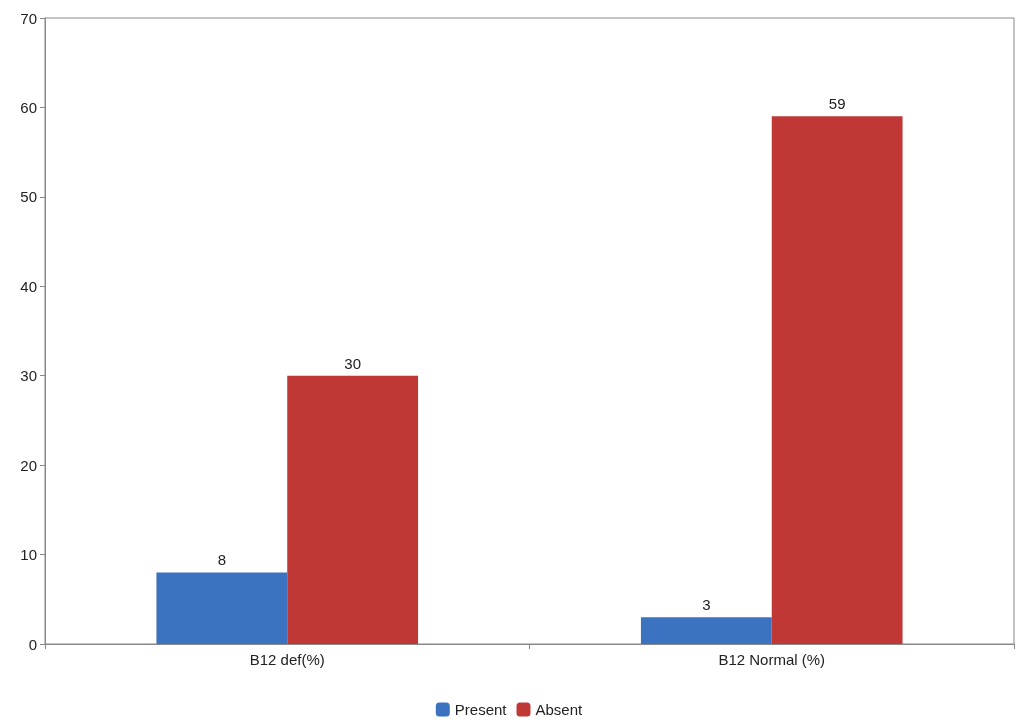  What do you see at coordinates (352, 363) in the screenshot?
I see `data-label: 30` at bounding box center [352, 363].